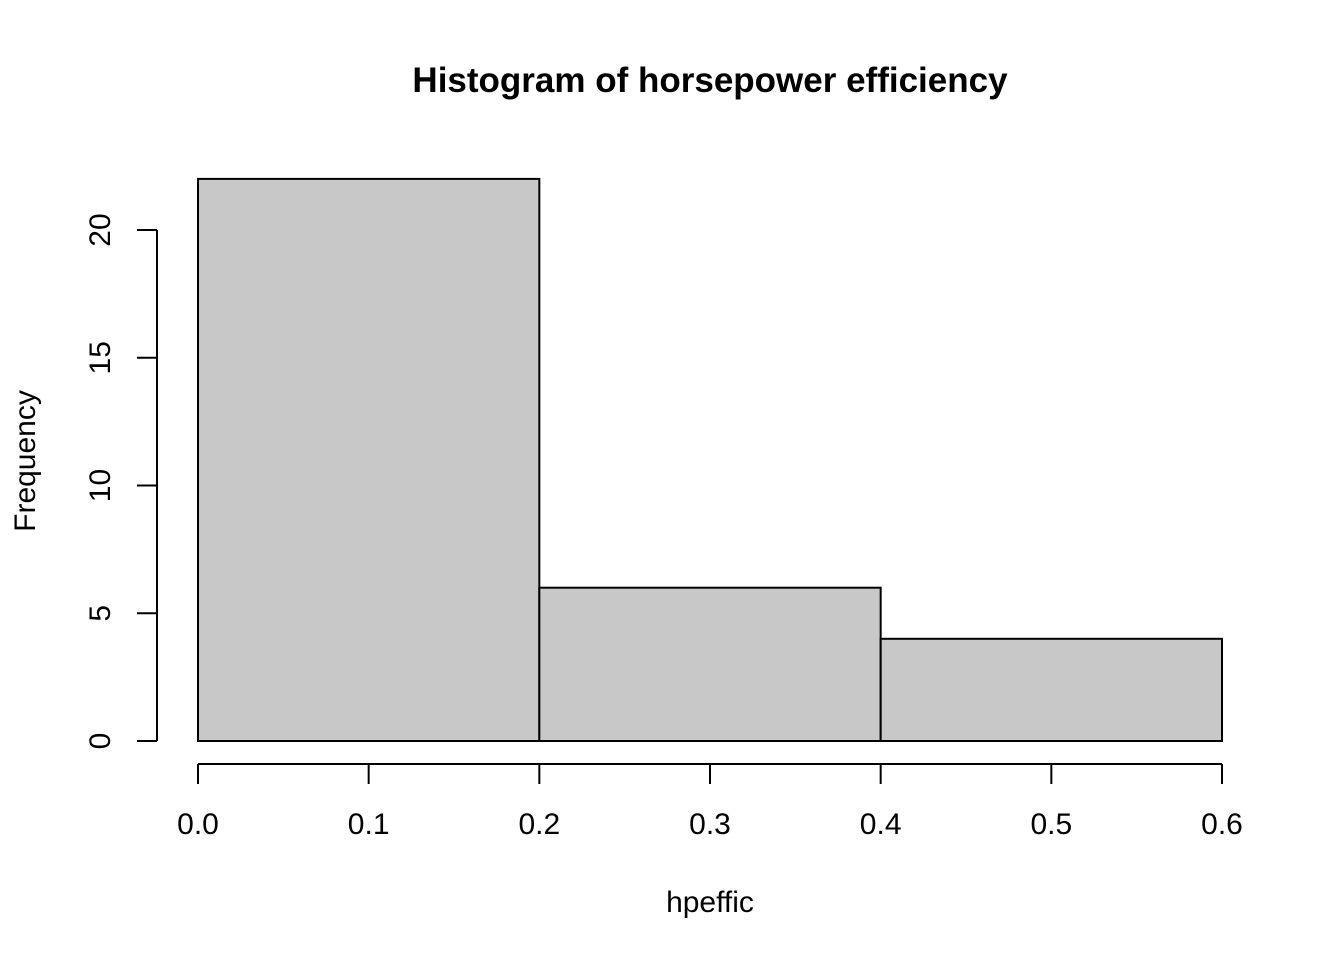 Image resolution: width=1344 pixels, height=960 pixels. What do you see at coordinates (1222, 824) in the screenshot?
I see `x-tick-label: 0.6` at bounding box center [1222, 824].